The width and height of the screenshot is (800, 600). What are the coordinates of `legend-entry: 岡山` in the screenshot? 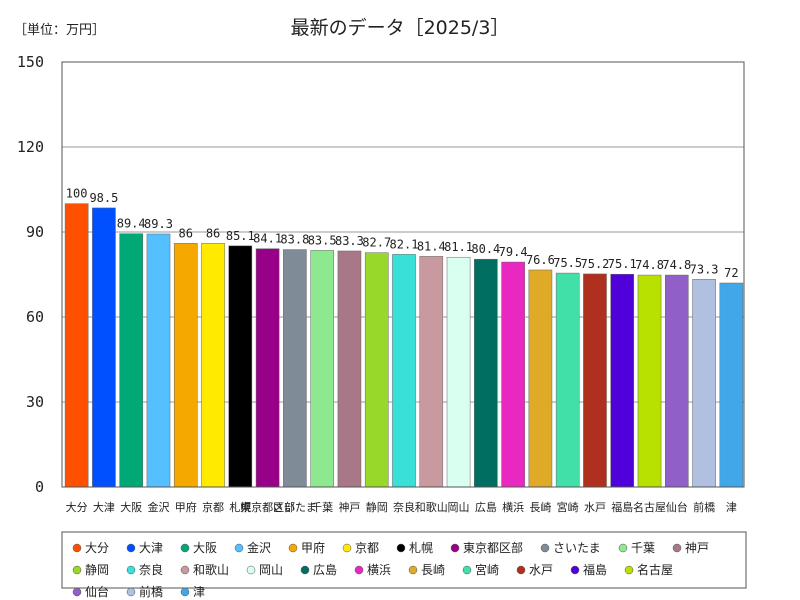 It's located at (271, 570).